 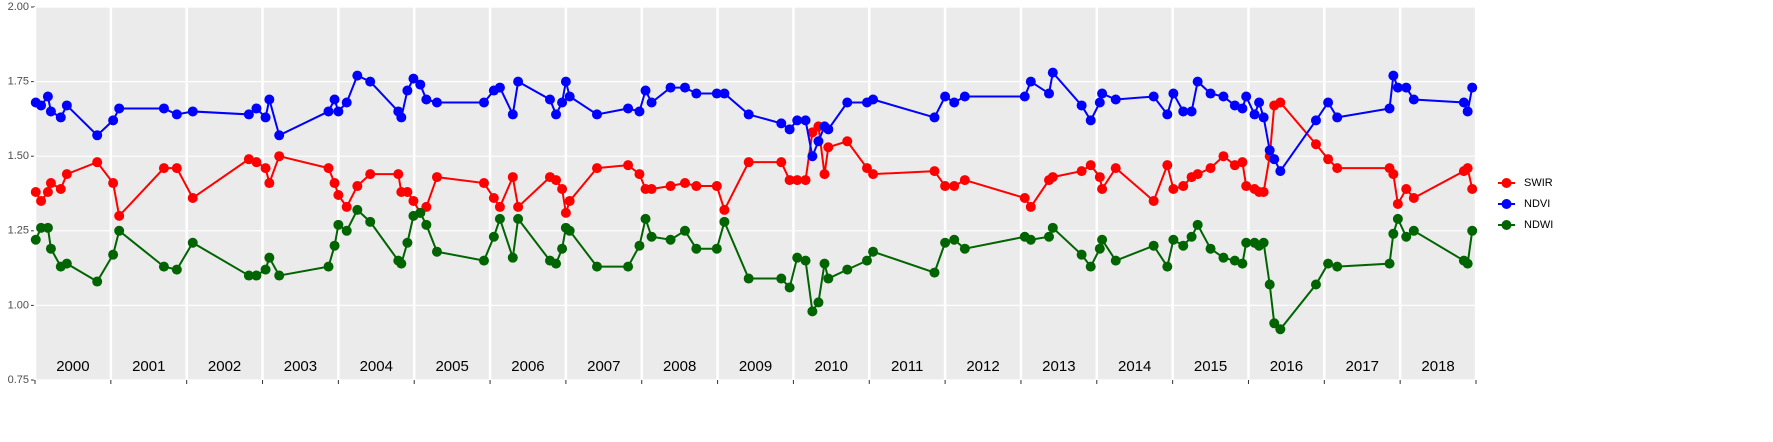 I want to click on year-label: 2007, so click(x=603, y=366).